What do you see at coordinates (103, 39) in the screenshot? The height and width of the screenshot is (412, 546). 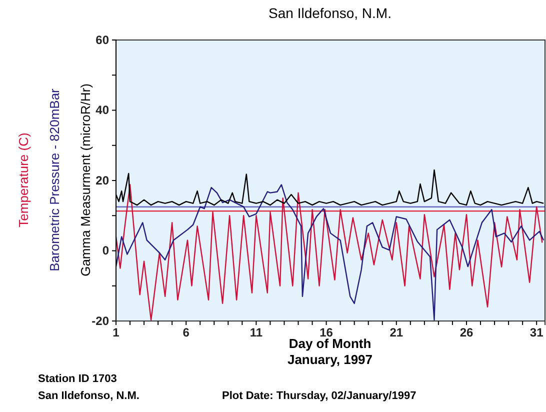 I see `y-tick-label: 60` at bounding box center [103, 39].